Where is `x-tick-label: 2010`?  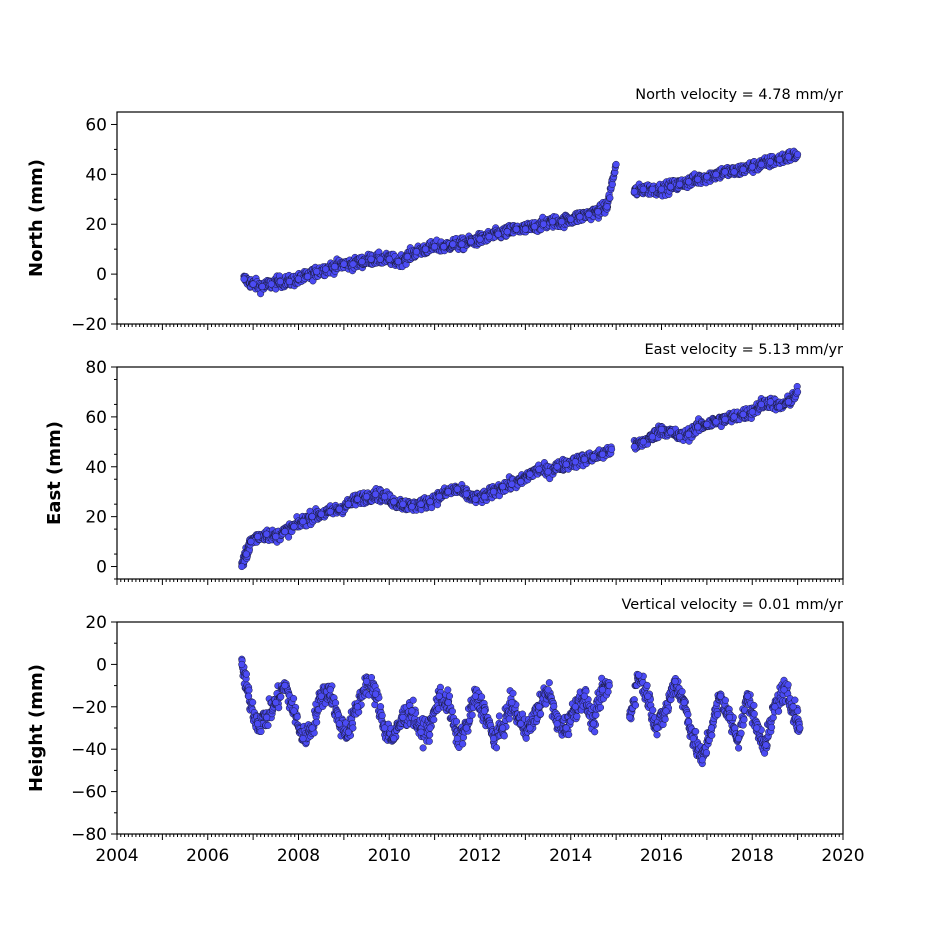 x-tick-label: 2010 is located at coordinates (389, 856).